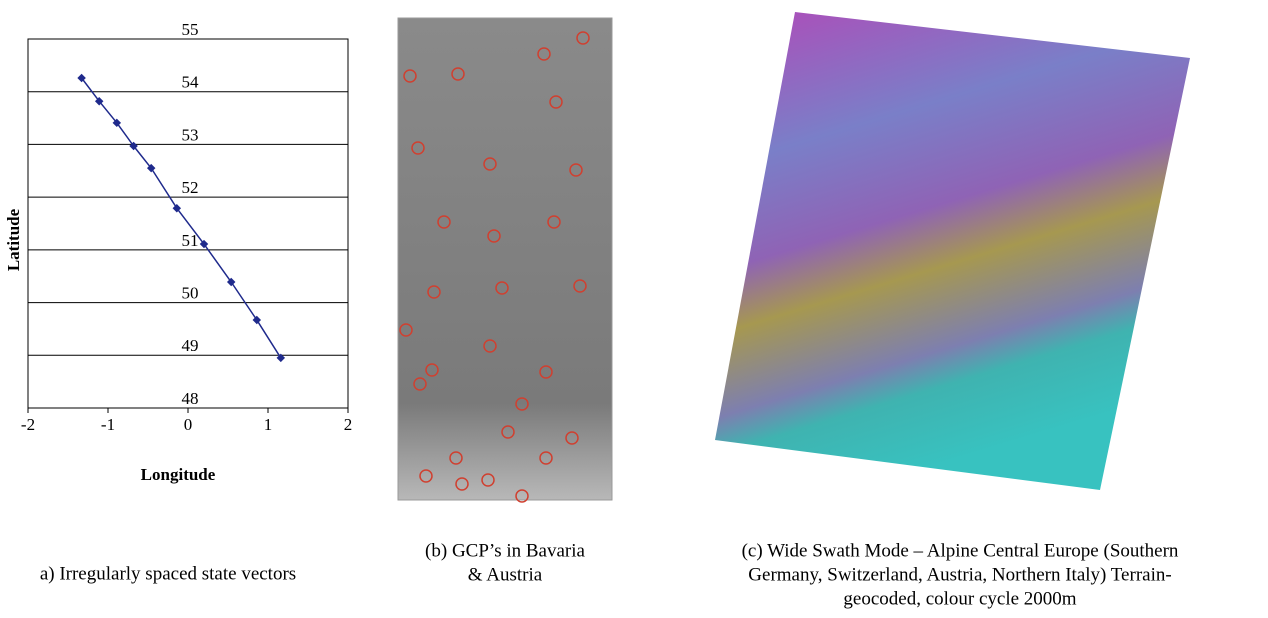 This screenshot has width=1268, height=618. Describe the element at coordinates (188, 424) in the screenshot. I see `x-tick-label: 0` at that location.